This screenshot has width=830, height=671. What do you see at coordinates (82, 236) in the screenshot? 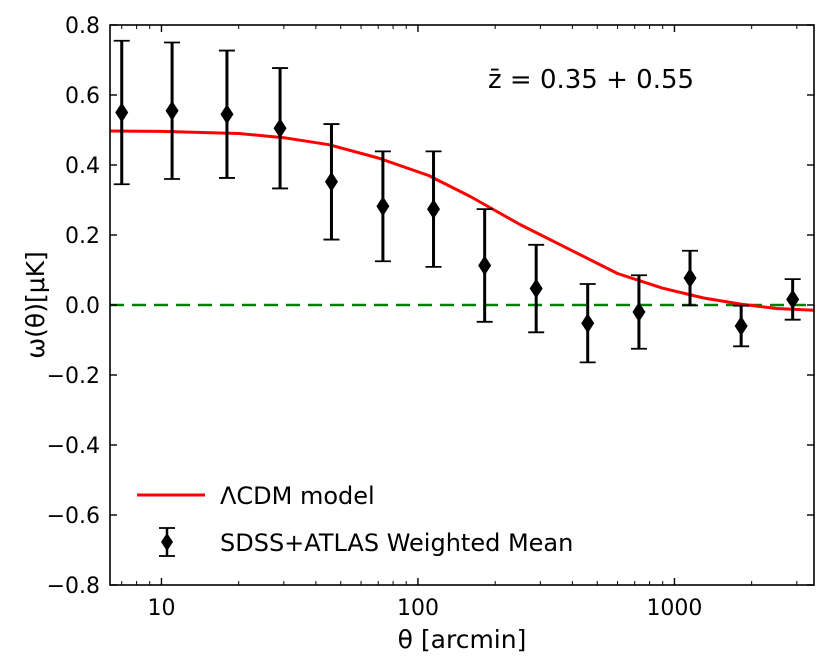
I see `y-tick-label: 0.2` at bounding box center [82, 236].